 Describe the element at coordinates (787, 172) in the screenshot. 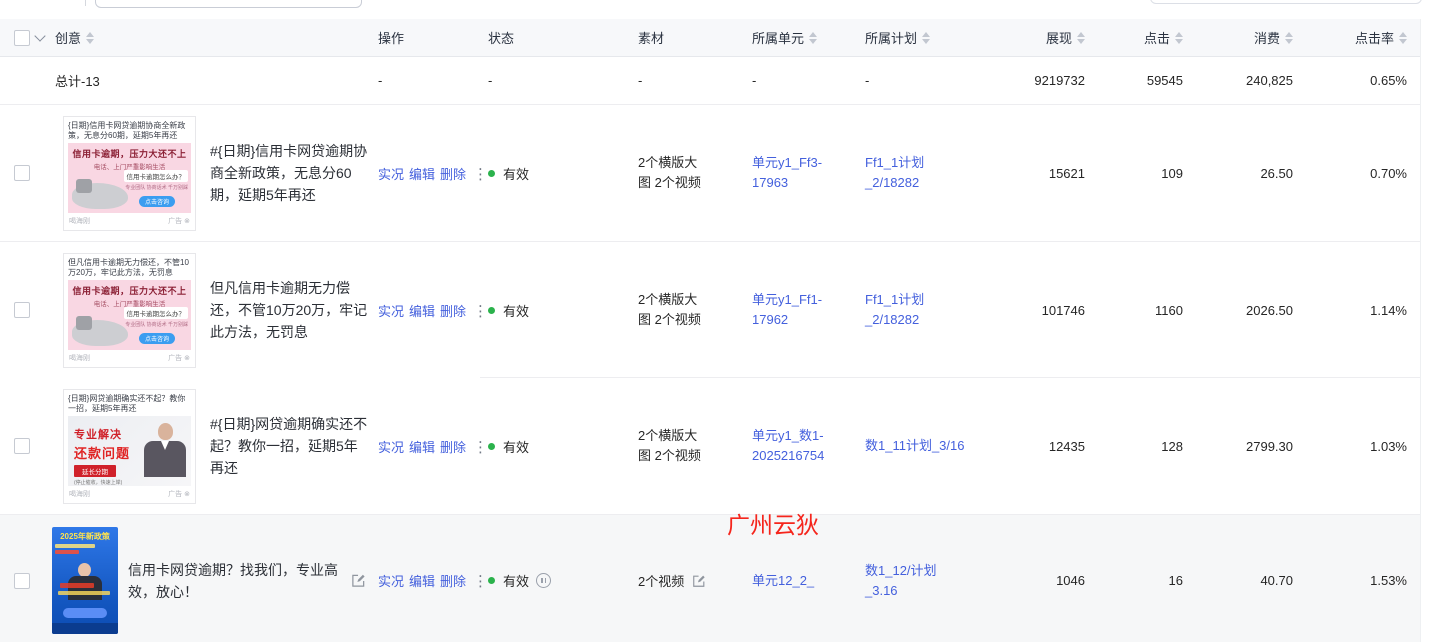

I see `unit-link: 单元y1_Ff3-17963` at that location.